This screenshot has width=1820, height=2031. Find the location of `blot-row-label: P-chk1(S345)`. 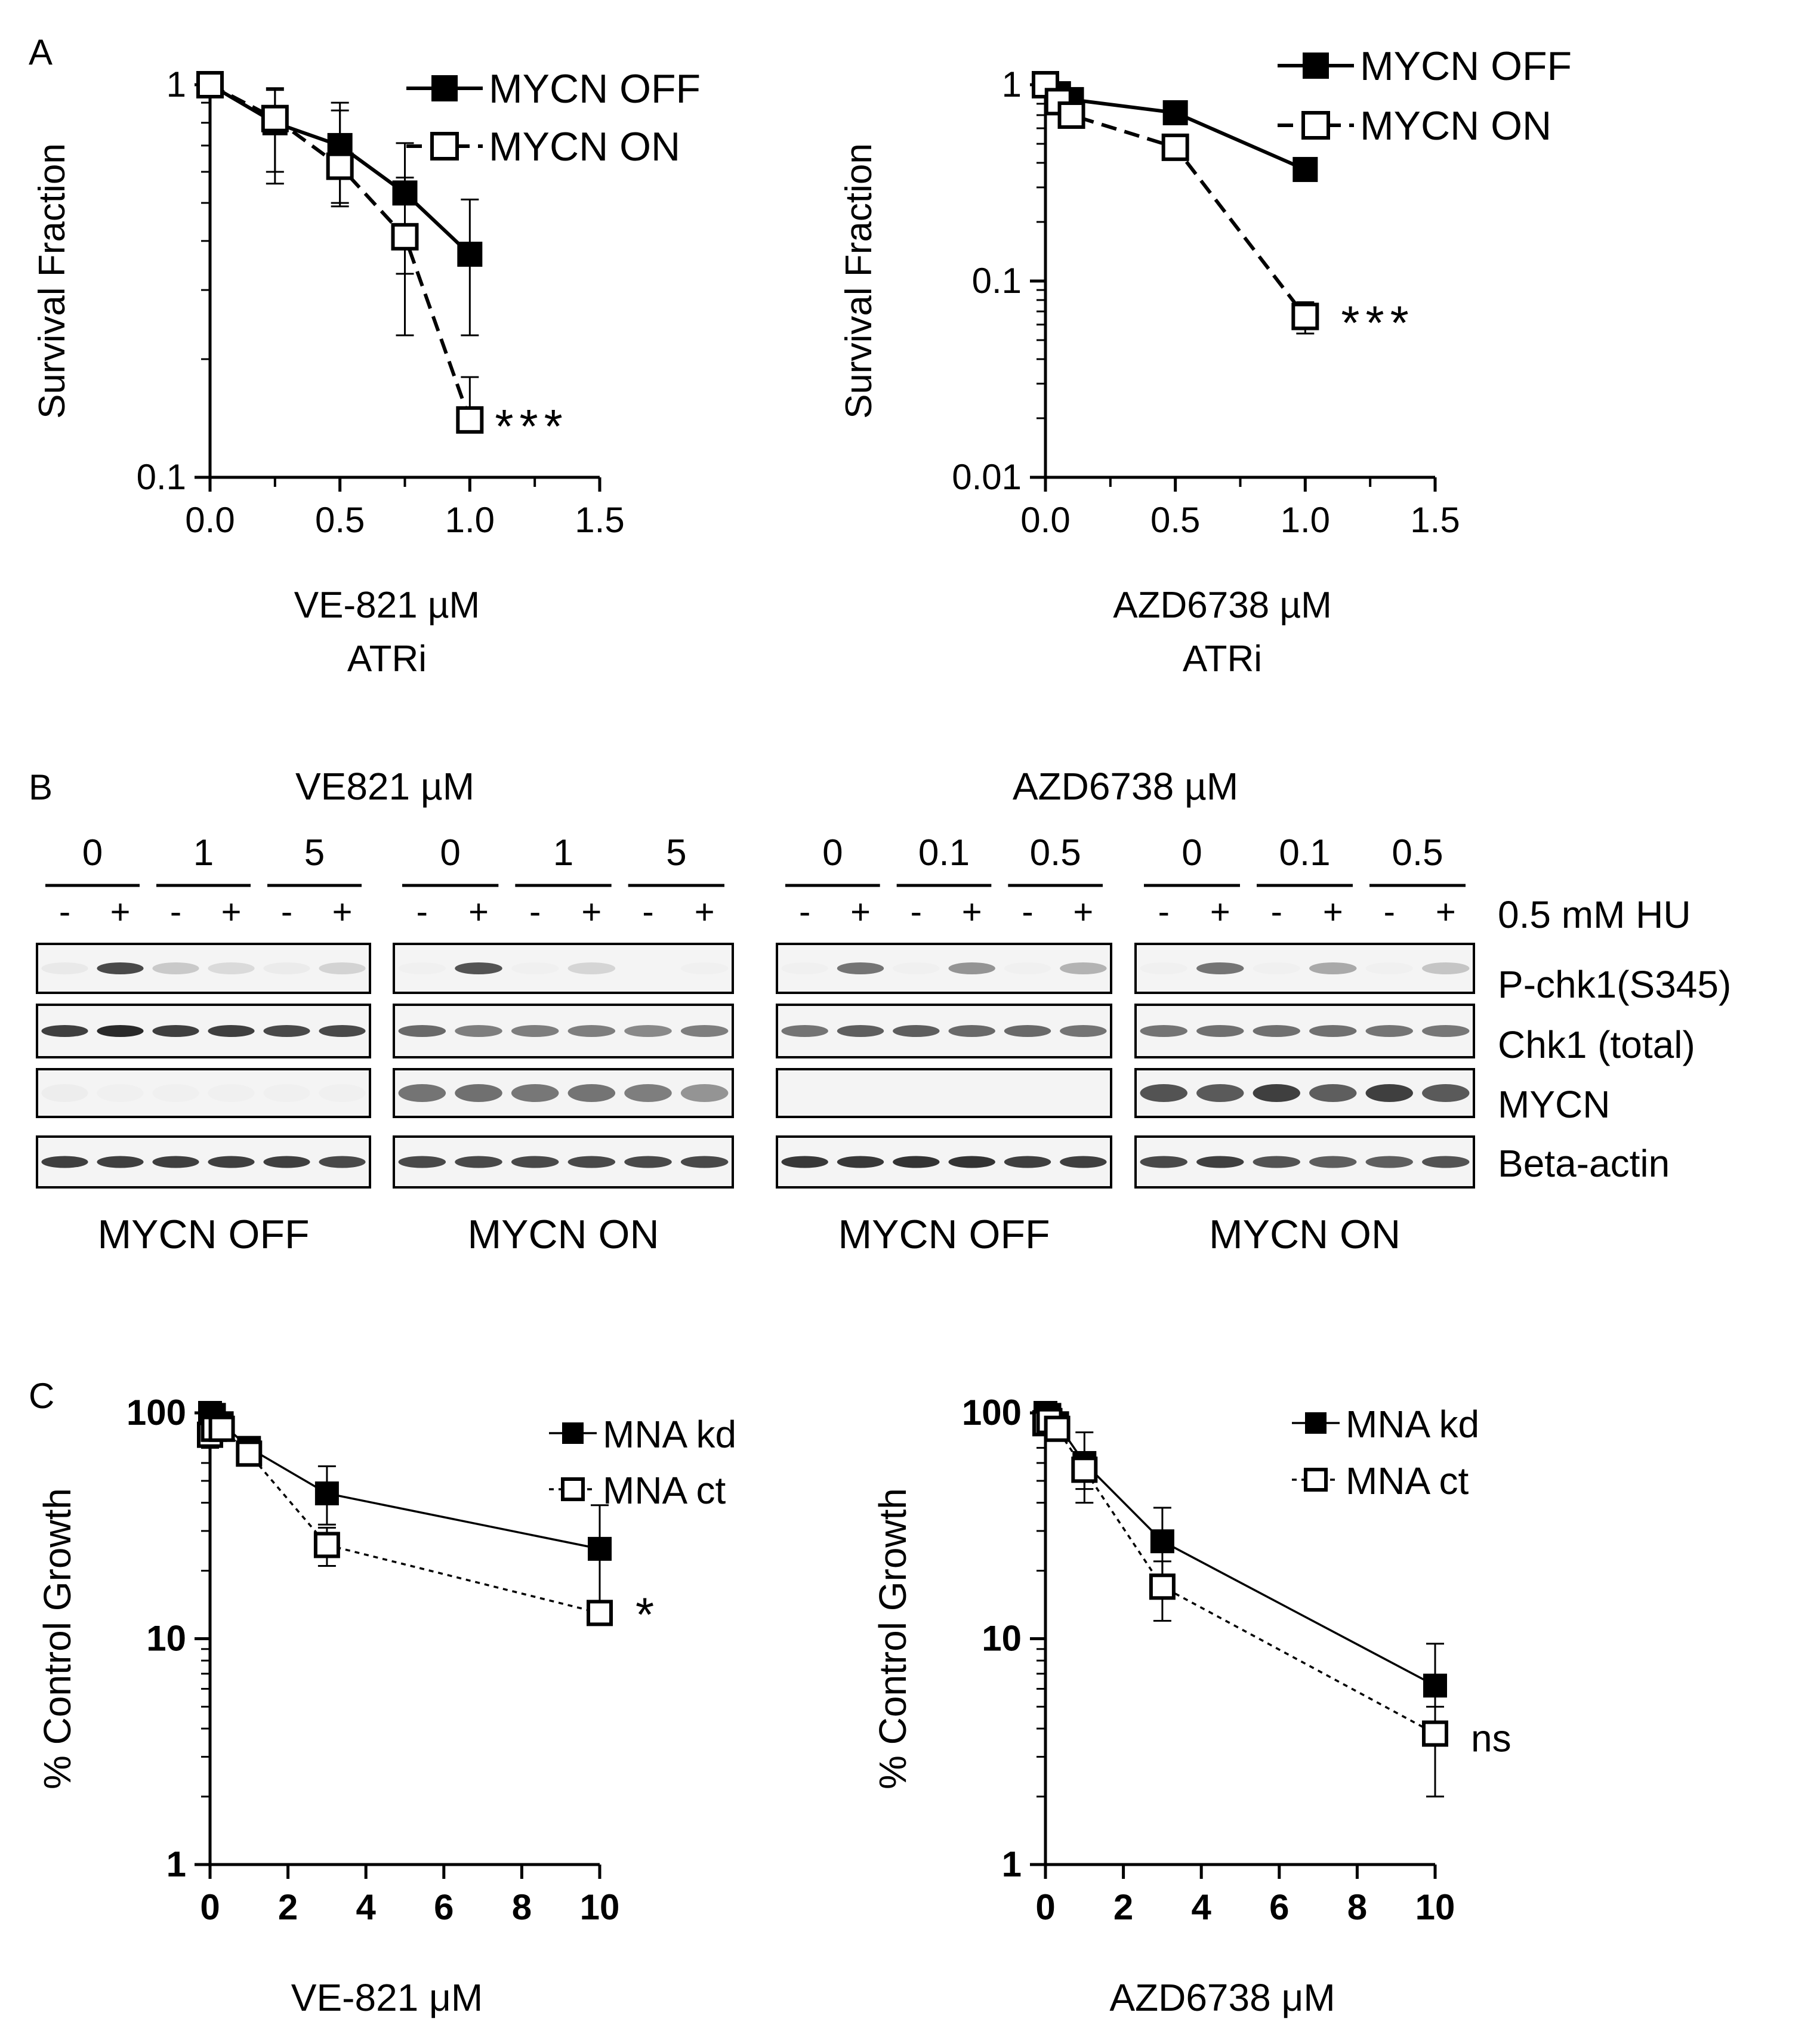

blot-row-label: P-chk1(S345) is located at coordinates (1614, 984).